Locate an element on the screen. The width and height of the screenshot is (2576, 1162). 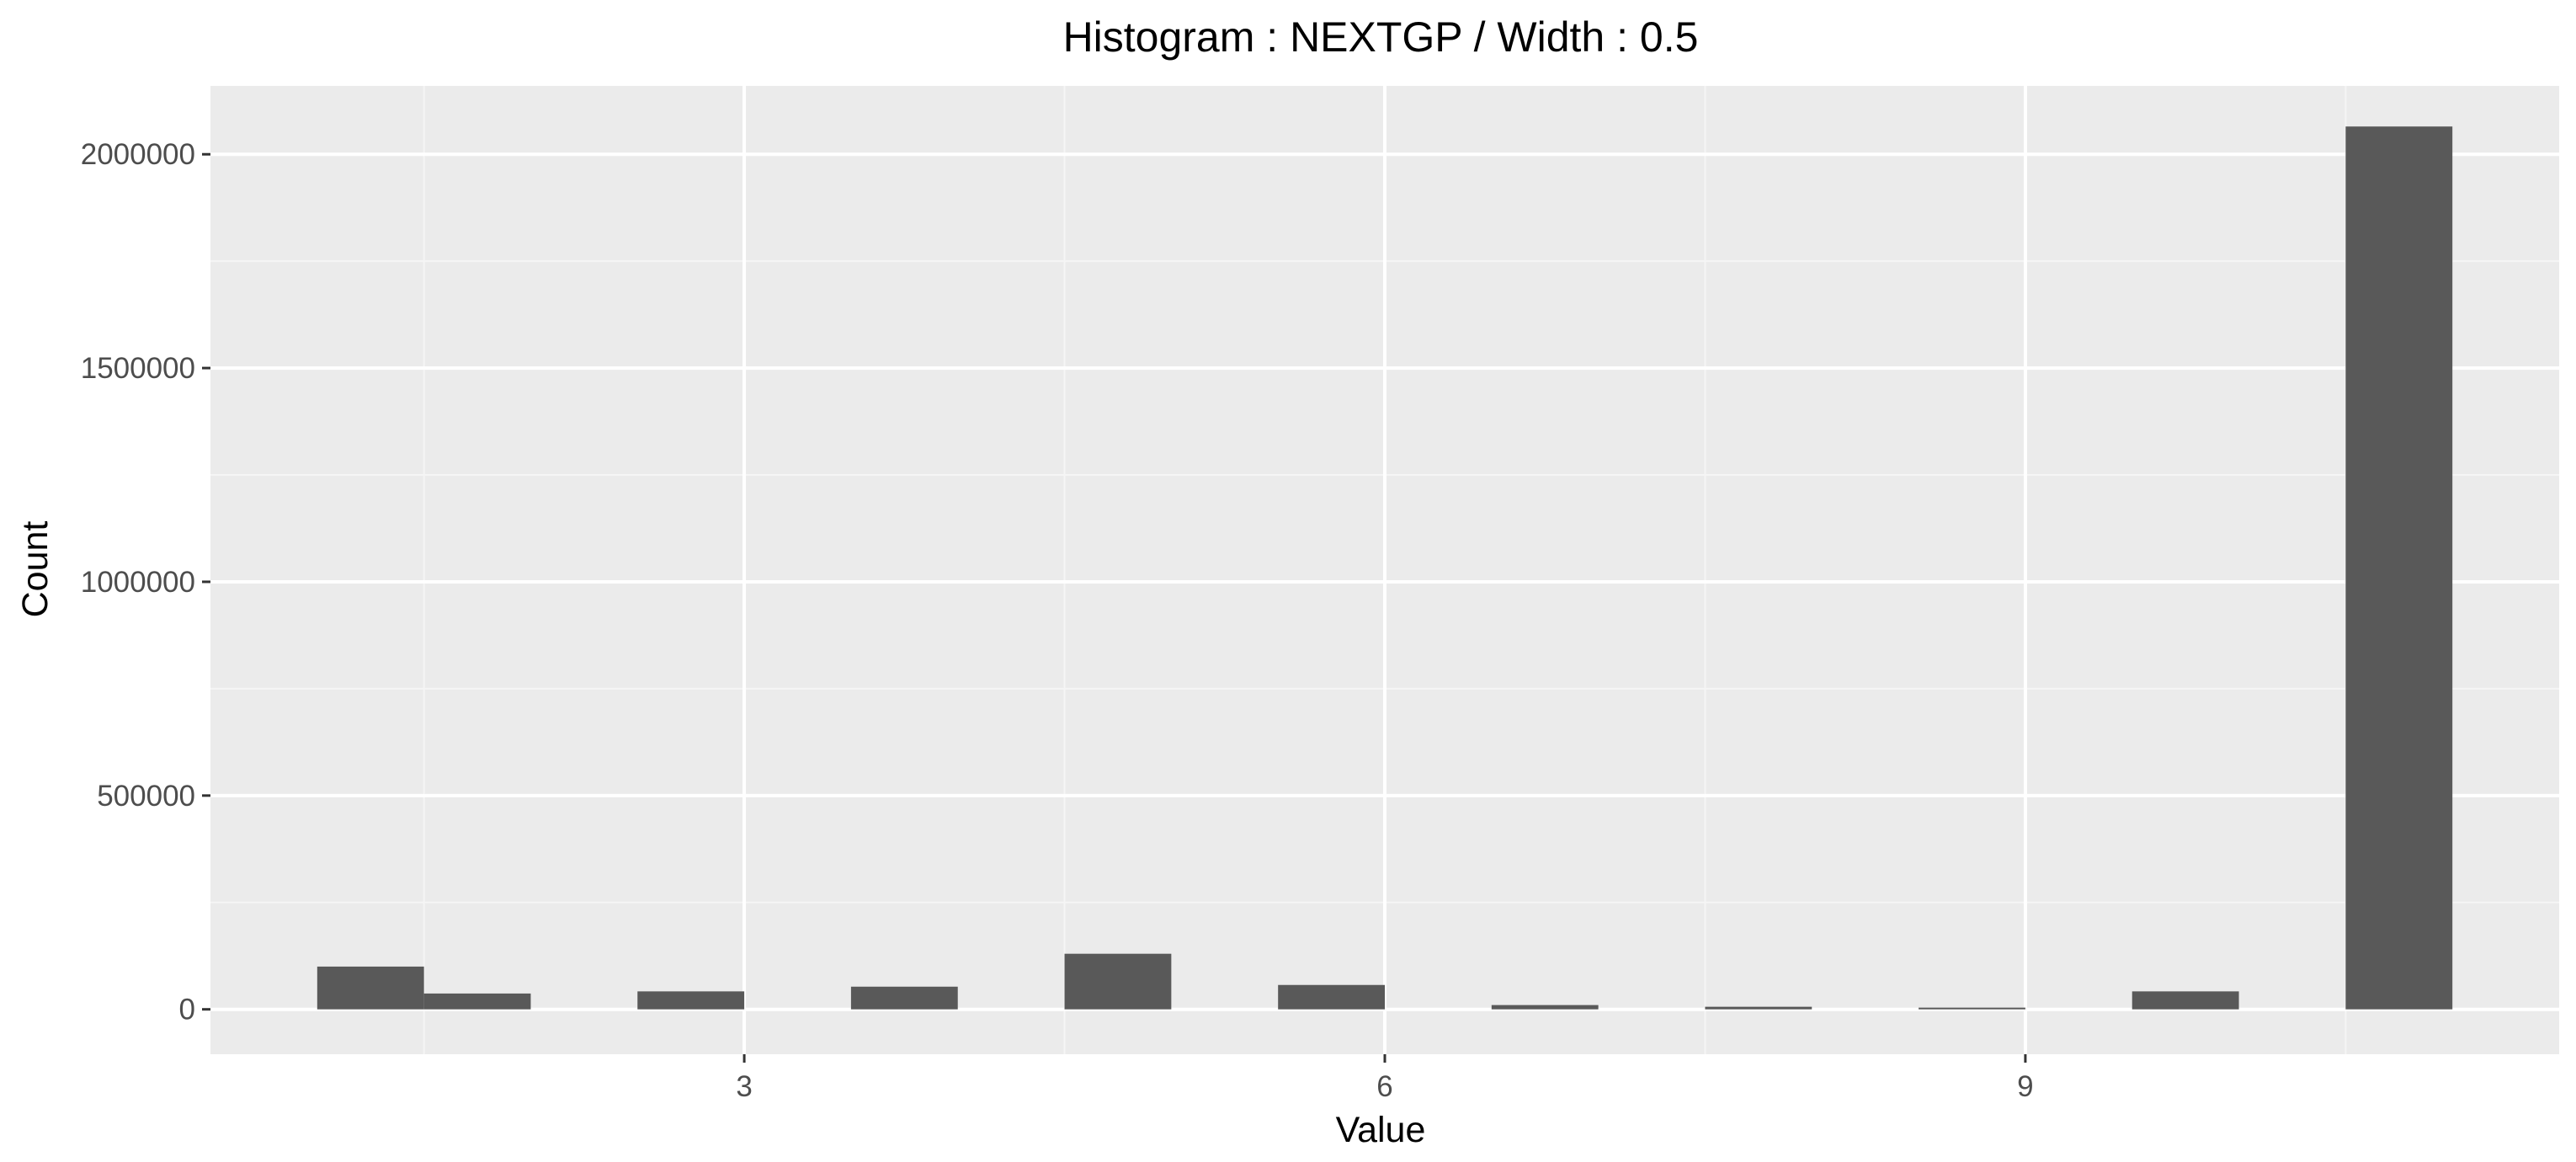
y-tick-label-4: 2000000 is located at coordinates (138, 154).